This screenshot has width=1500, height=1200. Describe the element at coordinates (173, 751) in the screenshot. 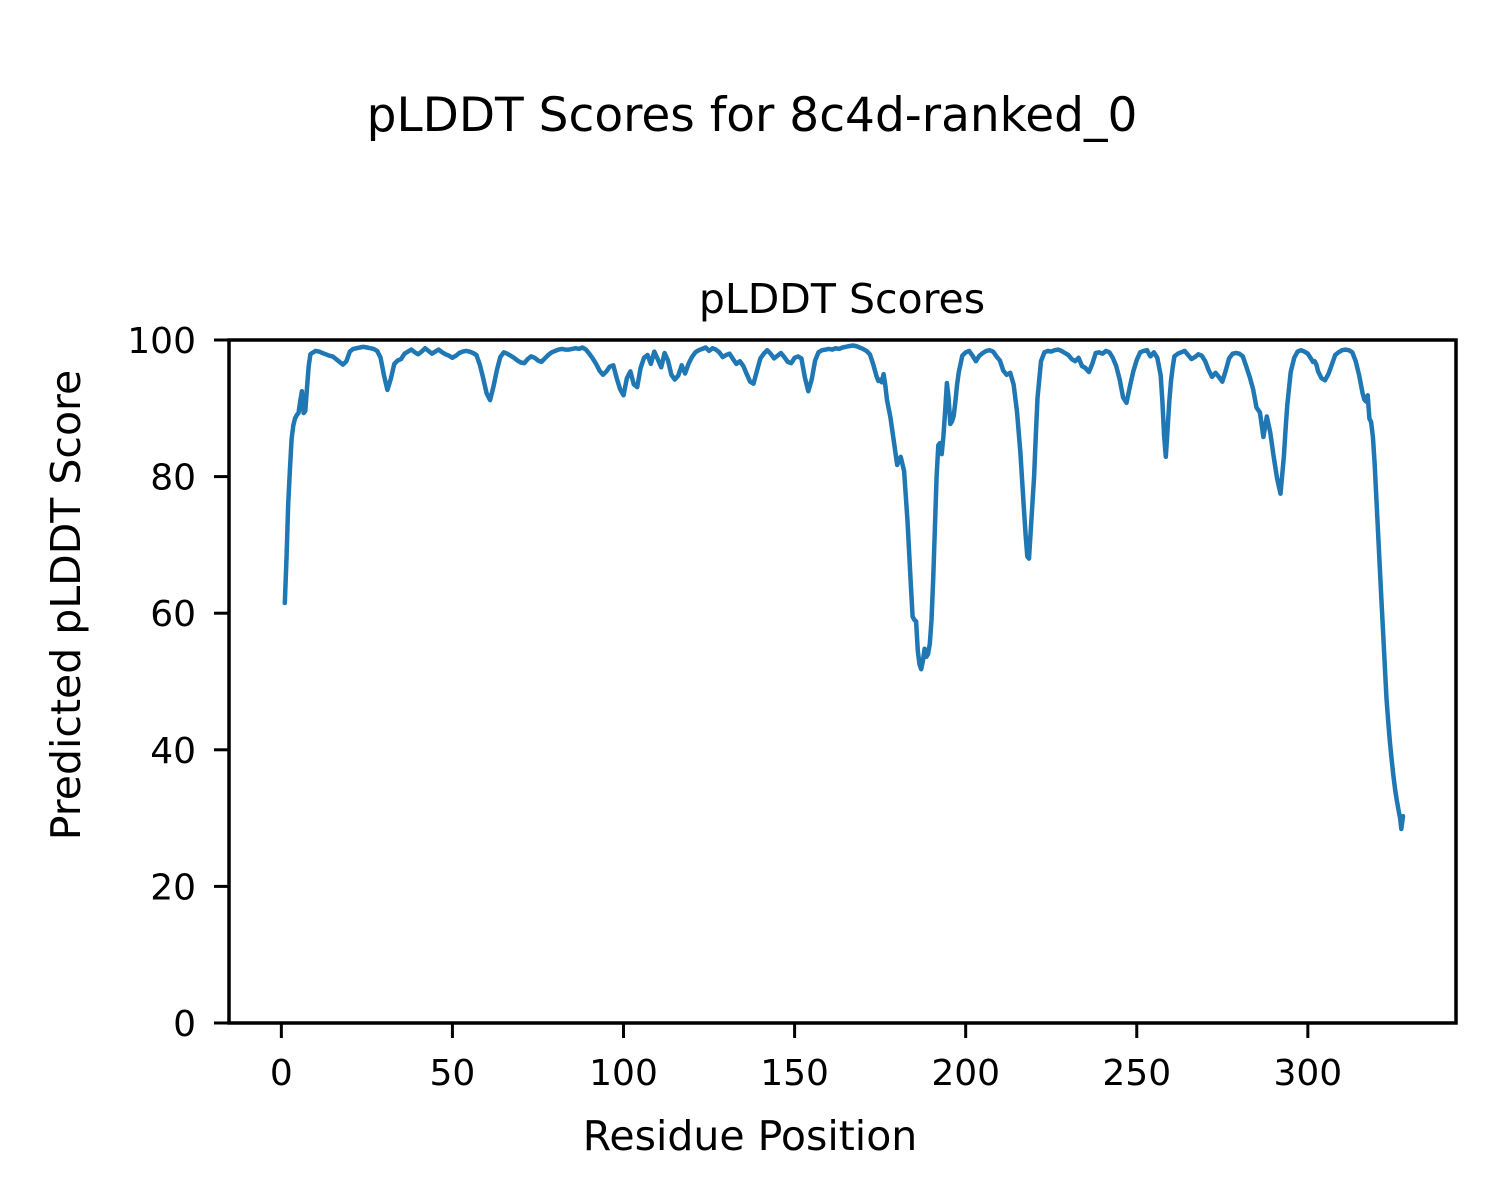

I see `y-tick-label: 40` at that location.